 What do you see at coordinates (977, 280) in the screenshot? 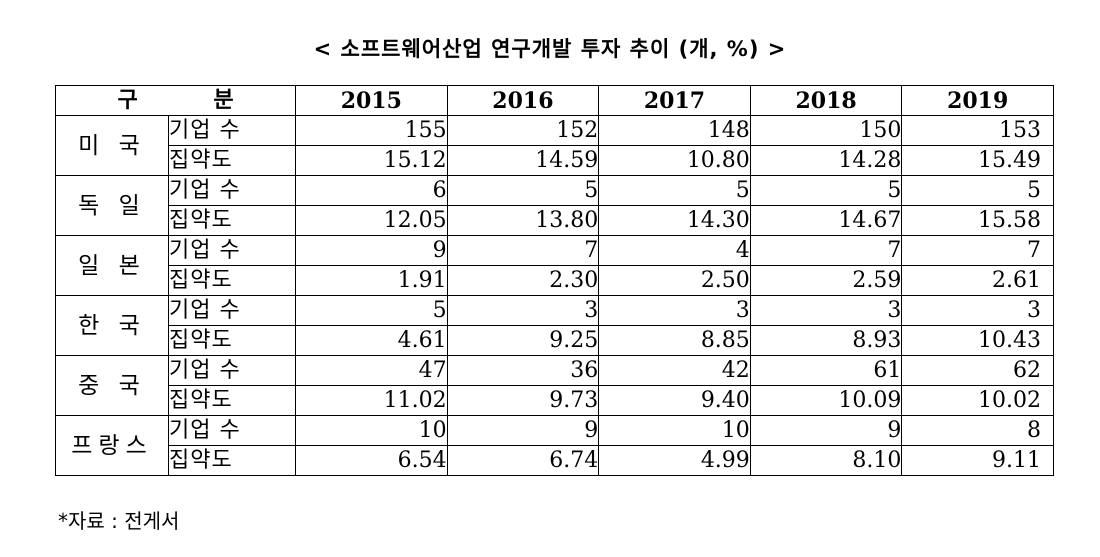
I see `value-cell: 2.61` at bounding box center [977, 280].